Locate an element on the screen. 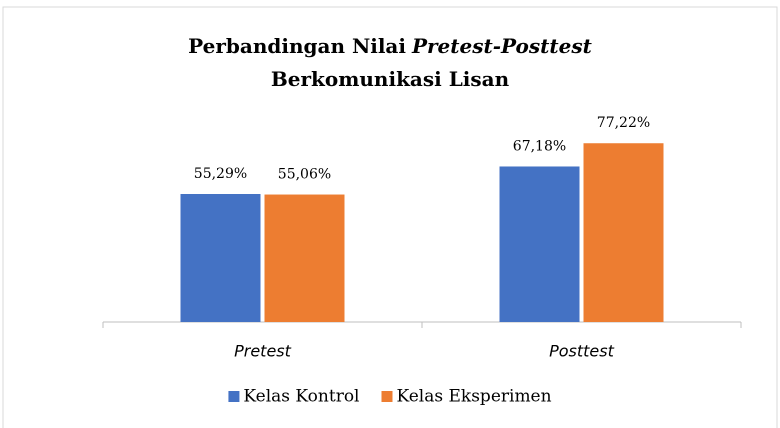 The image size is (780, 428). legend-label: Kelas Kontrol is located at coordinates (301, 397).